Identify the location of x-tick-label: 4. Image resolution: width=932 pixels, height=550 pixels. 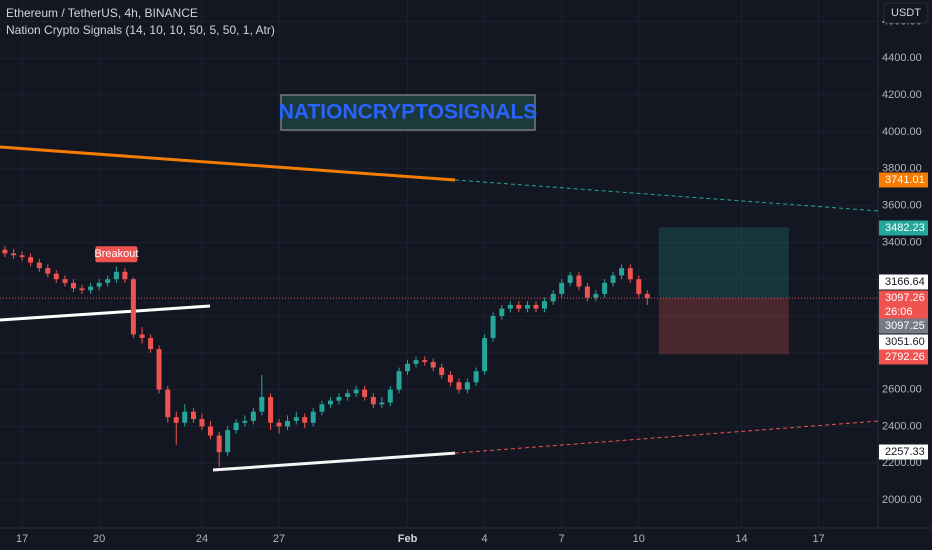
(485, 539).